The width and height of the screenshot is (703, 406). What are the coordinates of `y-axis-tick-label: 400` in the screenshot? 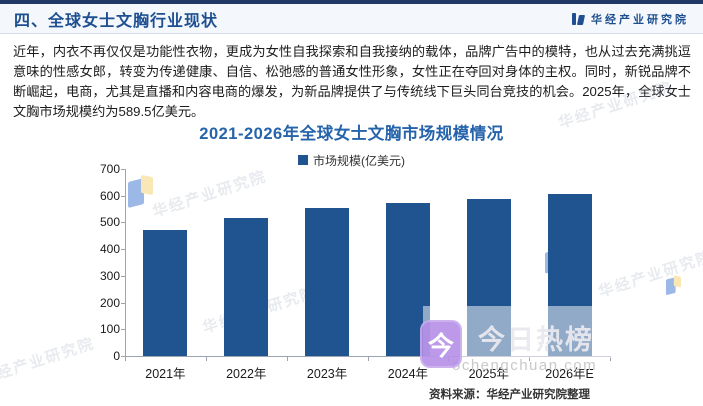 It's located at (109, 249).